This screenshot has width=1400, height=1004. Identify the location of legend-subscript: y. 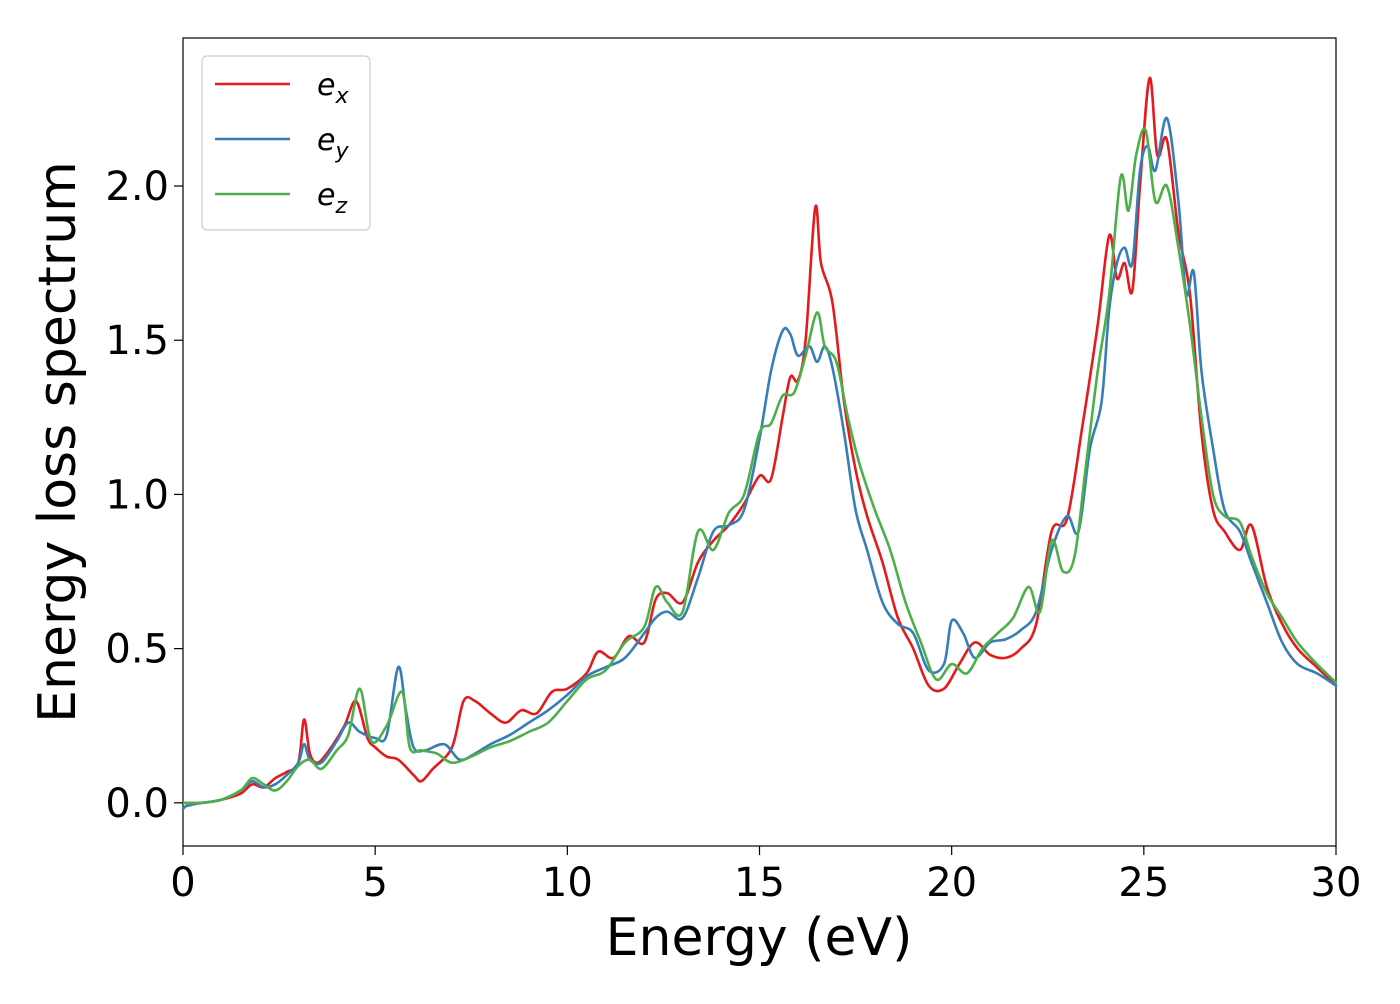
(341, 151).